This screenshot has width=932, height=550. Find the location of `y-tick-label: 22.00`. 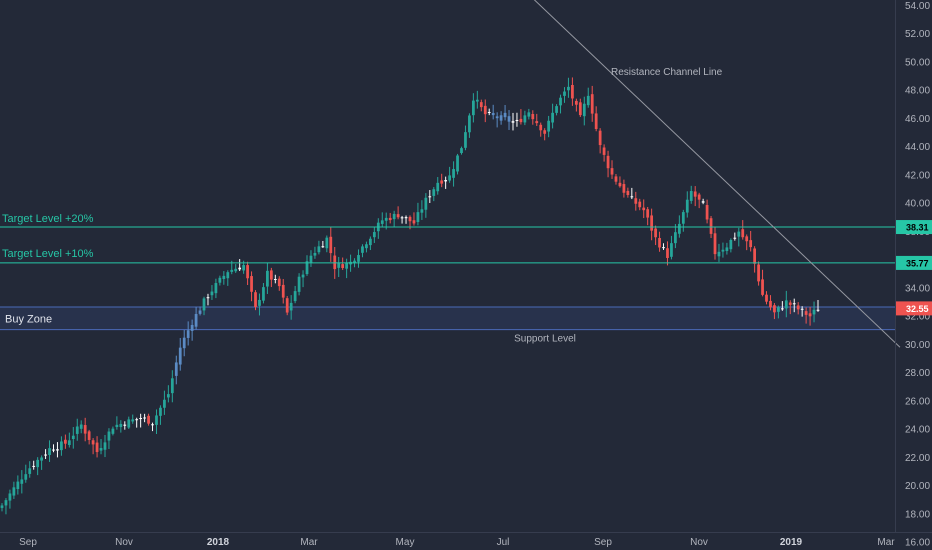

y-tick-label: 22.00 is located at coordinates (917, 458).